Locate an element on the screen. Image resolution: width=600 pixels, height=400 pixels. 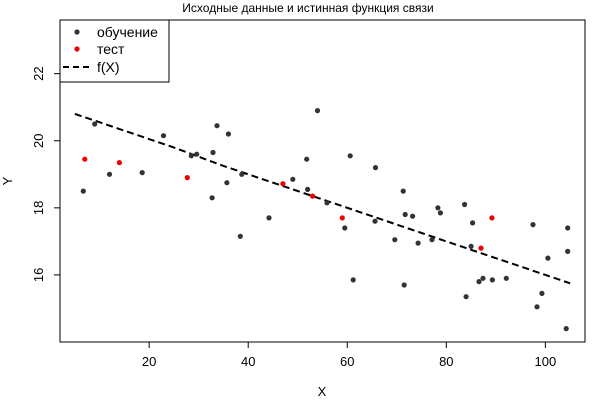
x-tick-label: 40 is located at coordinates (248, 361).